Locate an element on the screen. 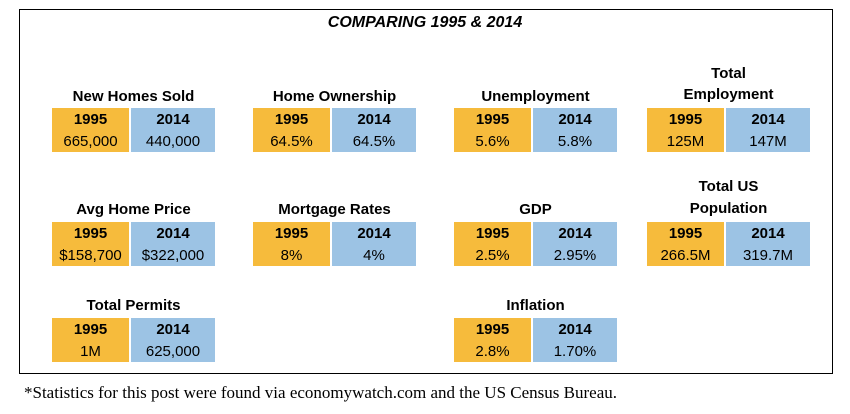  stat-table: 1995 8% 2014 4% is located at coordinates (334, 244).